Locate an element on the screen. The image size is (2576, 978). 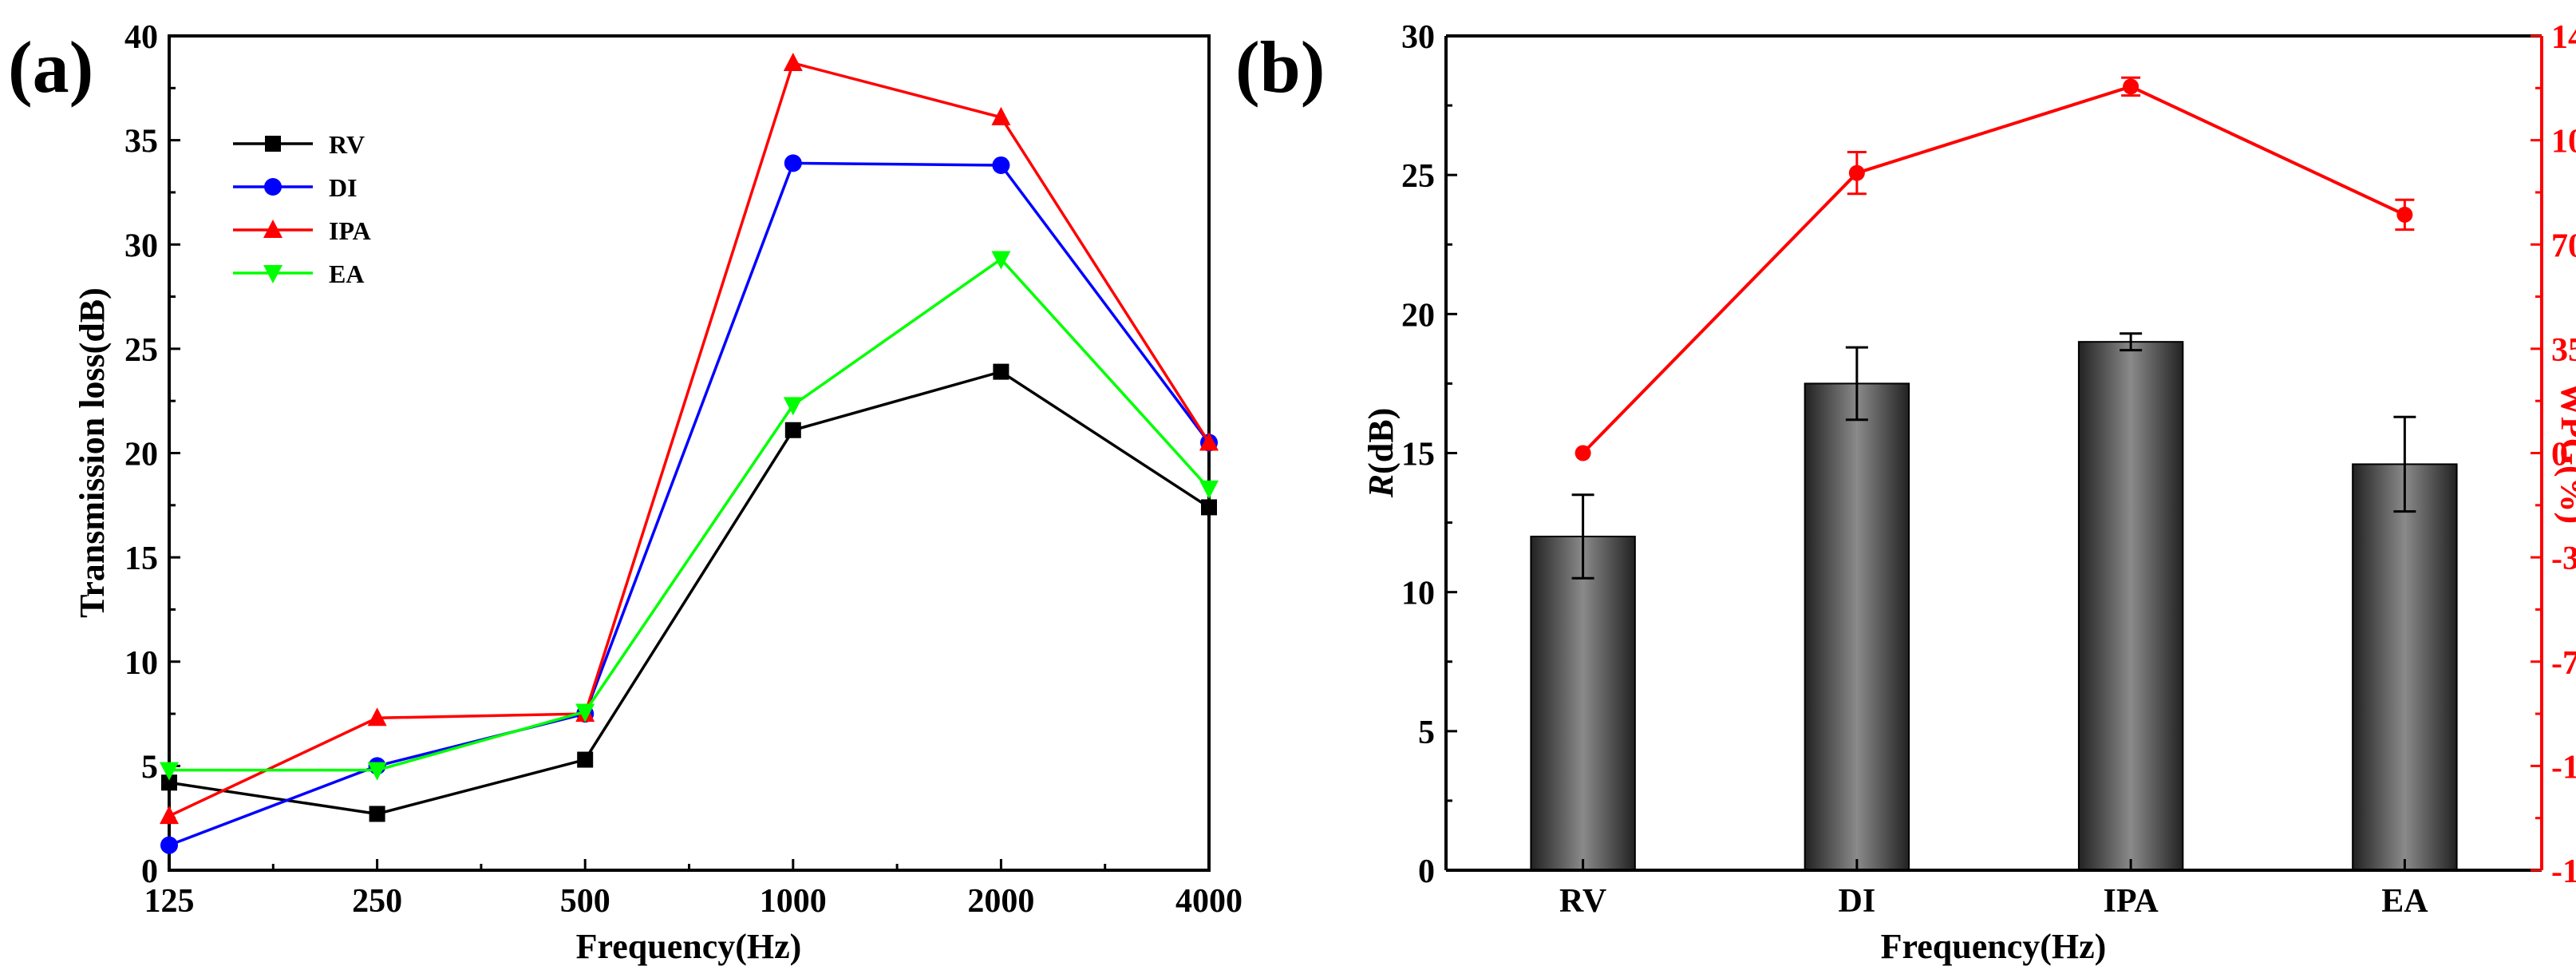
legend-marker-di is located at coordinates (273, 187).